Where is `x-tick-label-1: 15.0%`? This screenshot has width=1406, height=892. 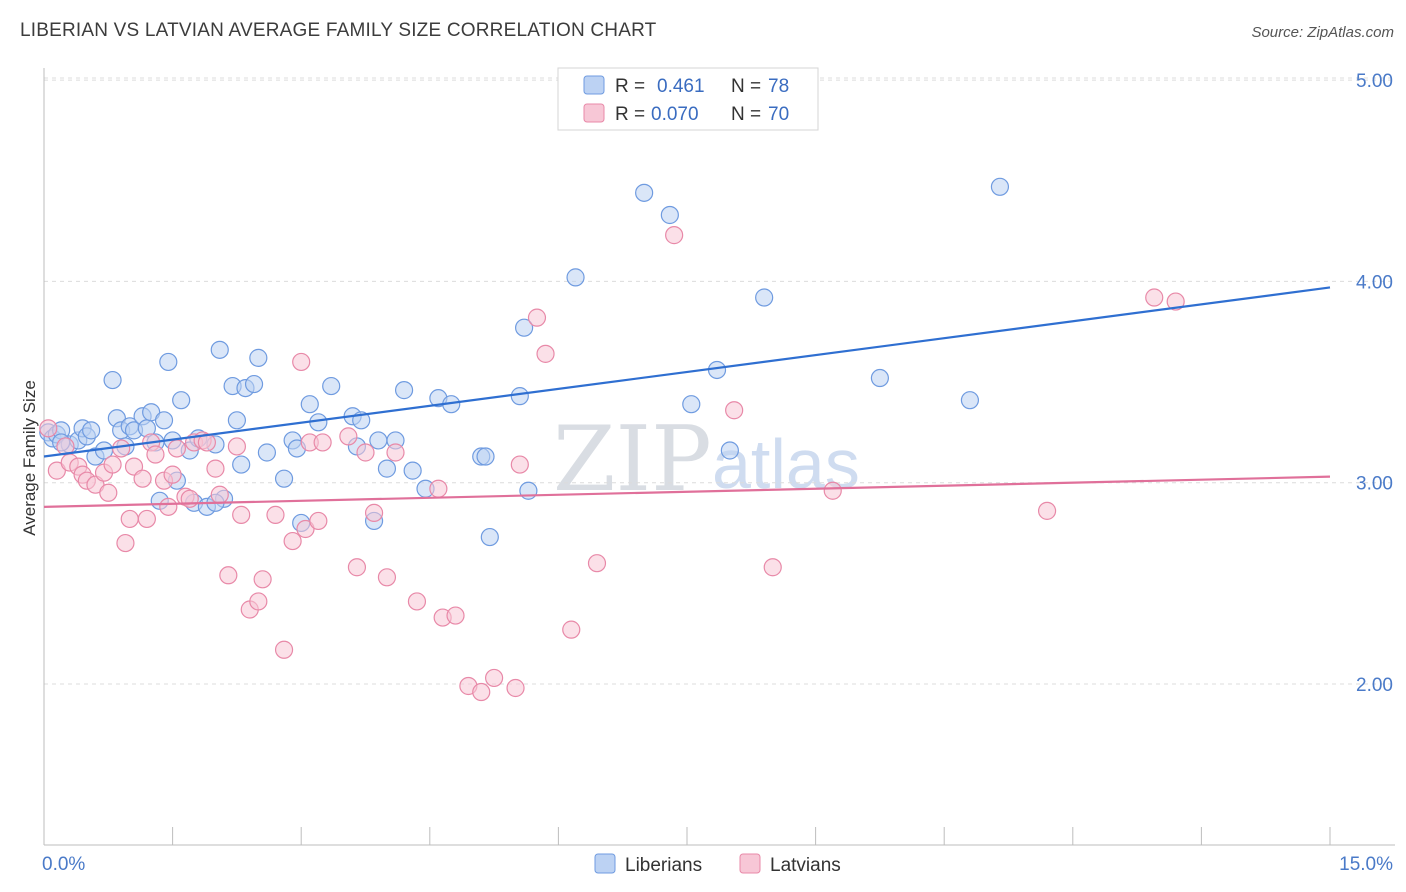
x-tick-label-1: 15.0% is located at coordinates (1366, 864).